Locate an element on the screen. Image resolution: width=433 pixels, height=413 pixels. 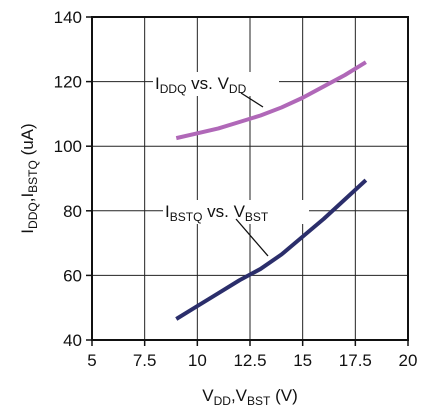
annotation-ibstq-part: I is located at coordinates (167, 211).